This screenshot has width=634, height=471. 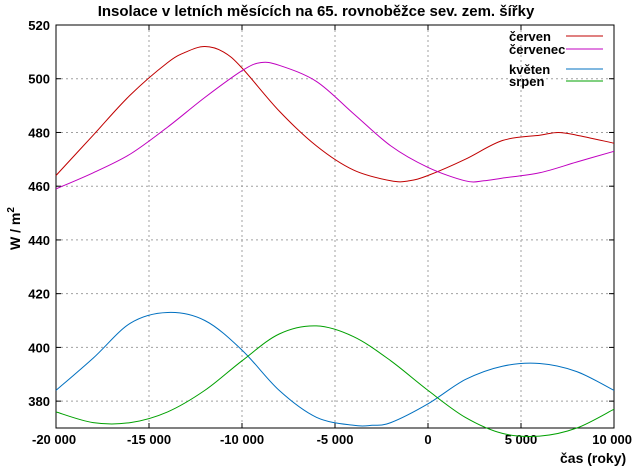 What do you see at coordinates (149, 439) in the screenshot?
I see `x-tick-label: -15 000` at bounding box center [149, 439].